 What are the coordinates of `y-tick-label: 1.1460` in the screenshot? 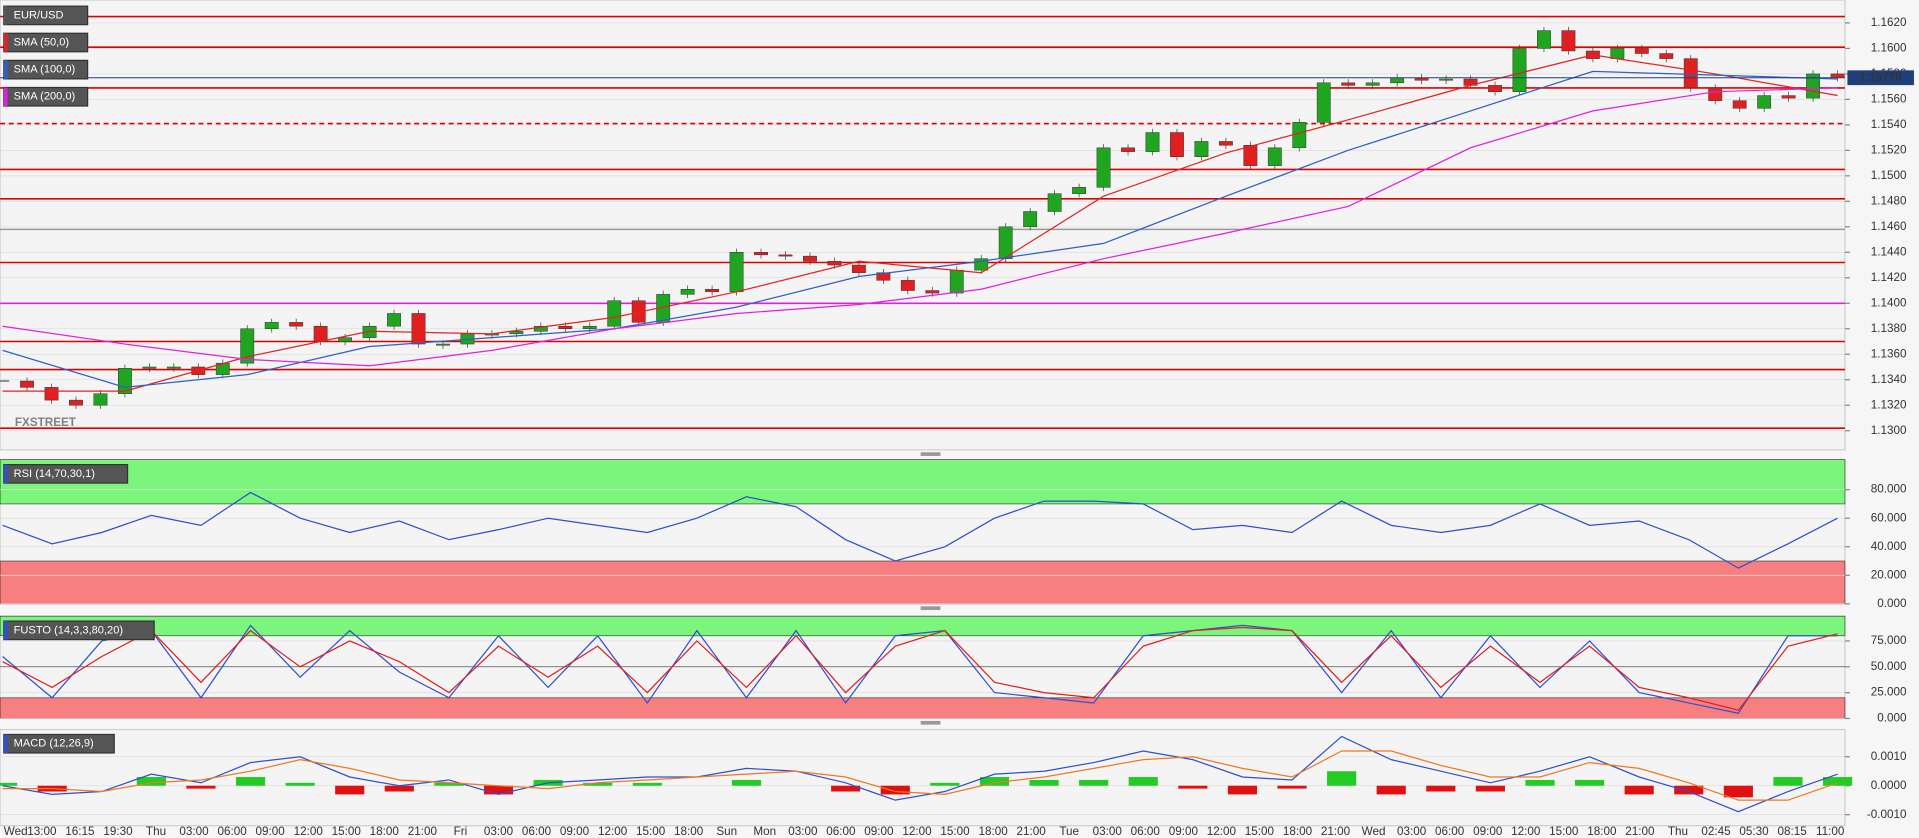 It's located at (1889, 226).